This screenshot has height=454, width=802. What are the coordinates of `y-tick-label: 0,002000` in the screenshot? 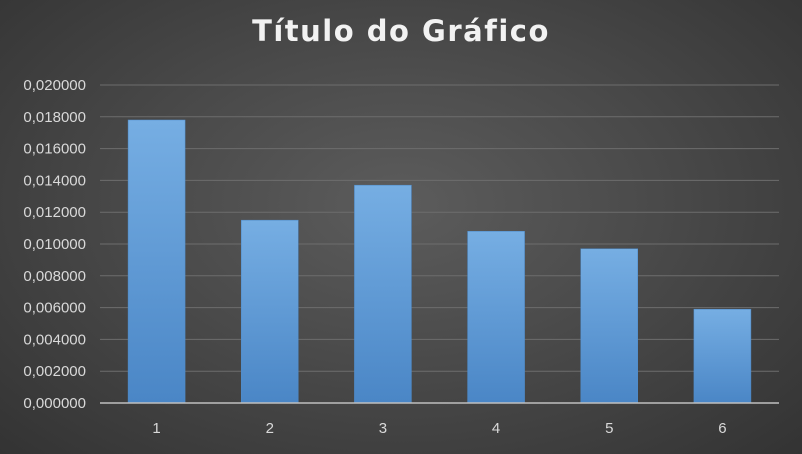 It's located at (54, 371).